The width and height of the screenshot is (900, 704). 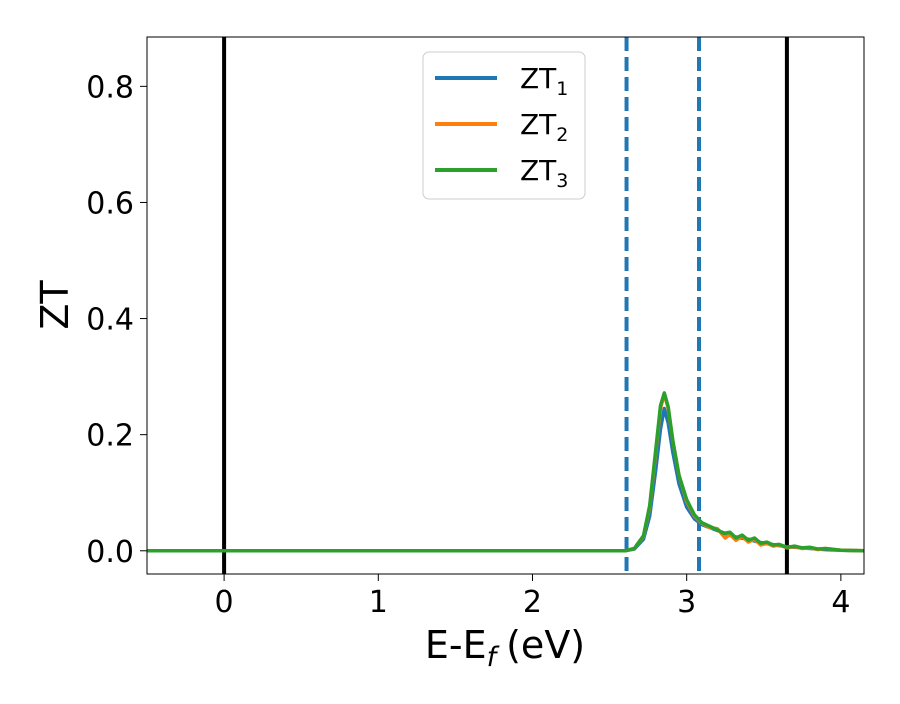 What do you see at coordinates (55, 305) in the screenshot?
I see `y-axis-label: ZT` at bounding box center [55, 305].